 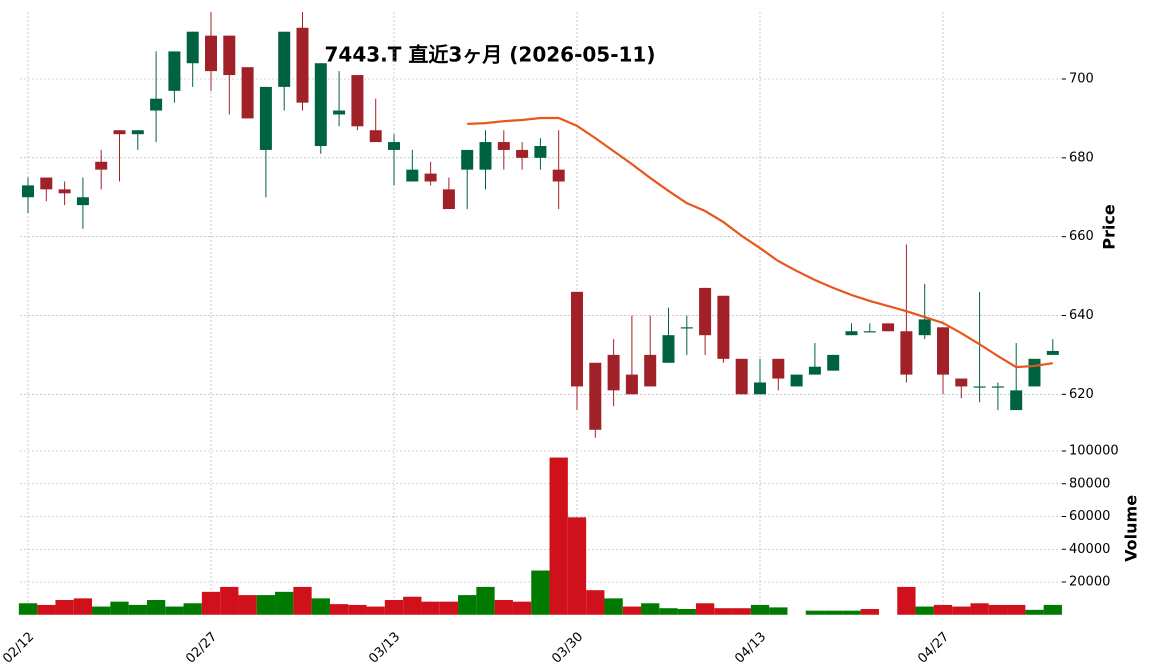 What do you see at coordinates (1081, 236) in the screenshot?
I see `y-tick-label: 660` at bounding box center [1081, 236].